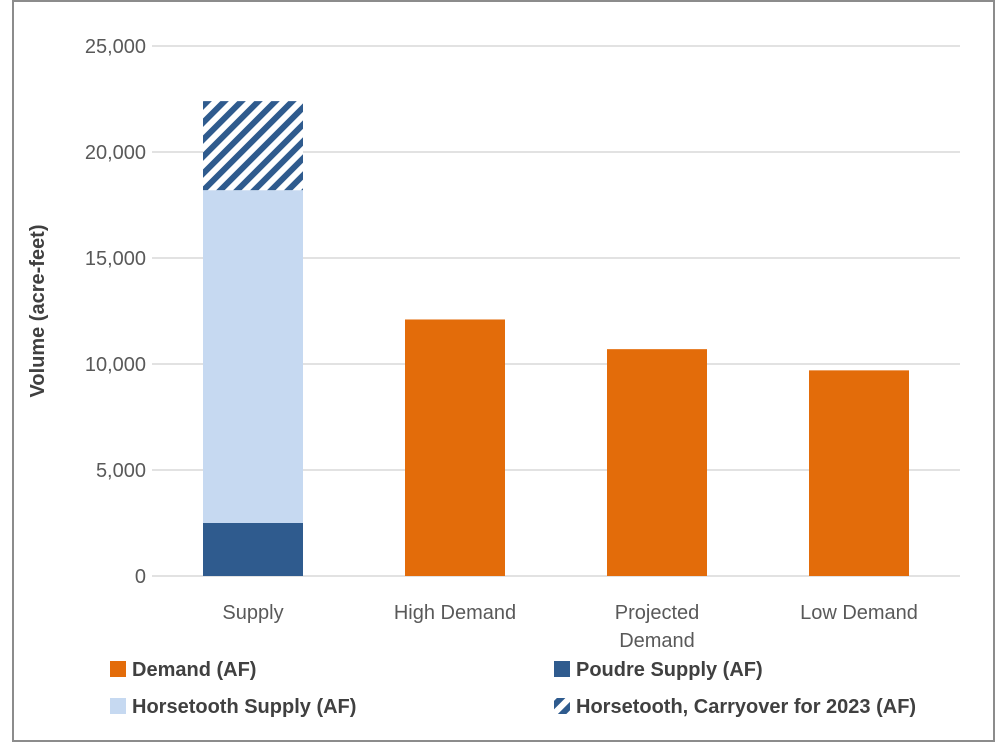  I want to click on y-tick-label: 15,000, so click(115, 259).